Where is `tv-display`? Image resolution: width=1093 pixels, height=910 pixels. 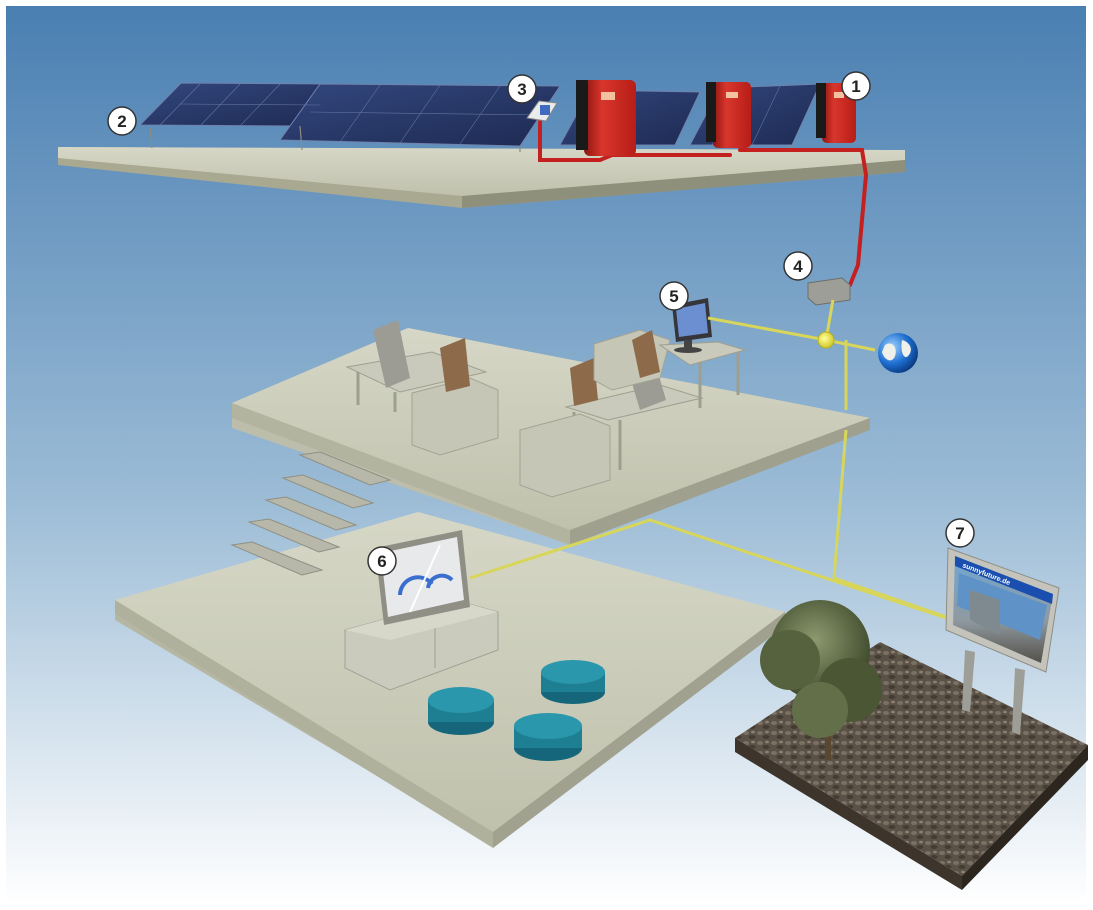
tv-display is located at coordinates (422, 577).